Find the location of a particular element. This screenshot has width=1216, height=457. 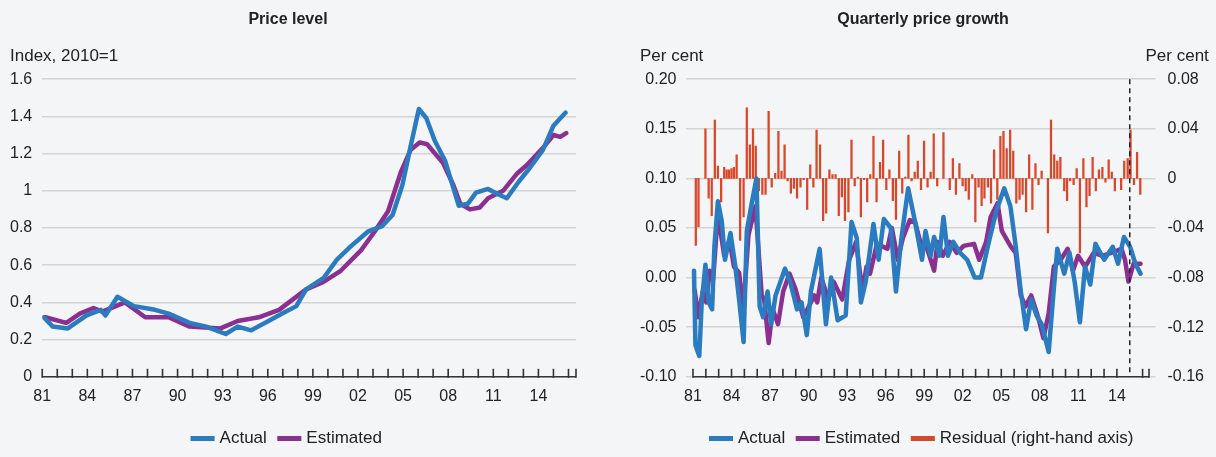

y-tick-label: 0.15 is located at coordinates (661, 128).